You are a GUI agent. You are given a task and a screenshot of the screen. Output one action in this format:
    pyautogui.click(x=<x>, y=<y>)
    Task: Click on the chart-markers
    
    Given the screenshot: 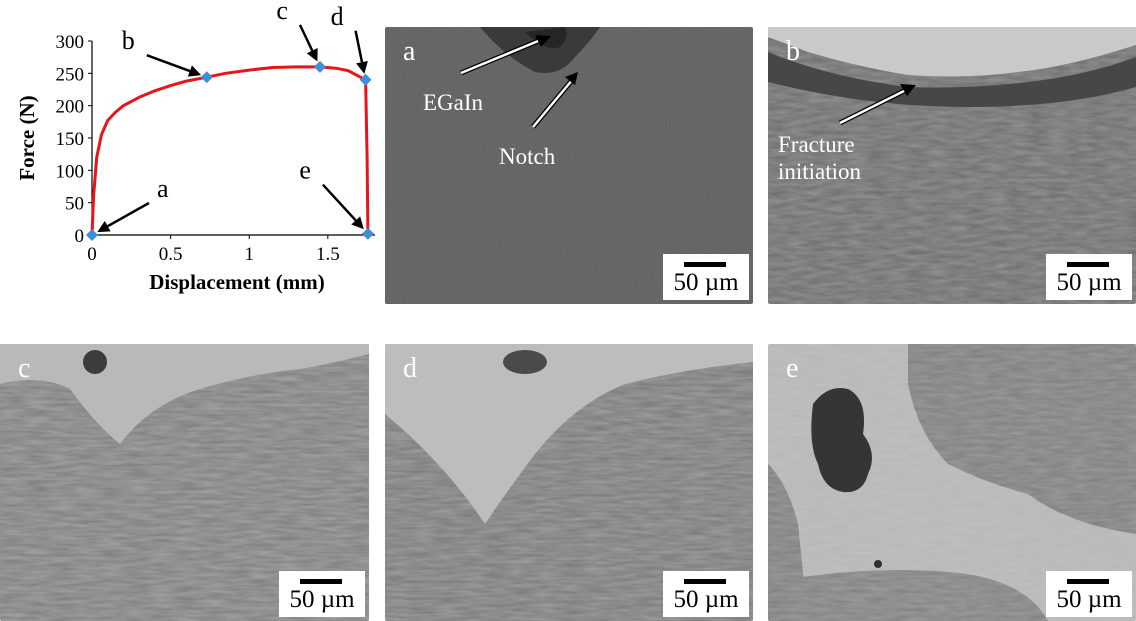 What is the action you would take?
    pyautogui.click(x=230, y=150)
    